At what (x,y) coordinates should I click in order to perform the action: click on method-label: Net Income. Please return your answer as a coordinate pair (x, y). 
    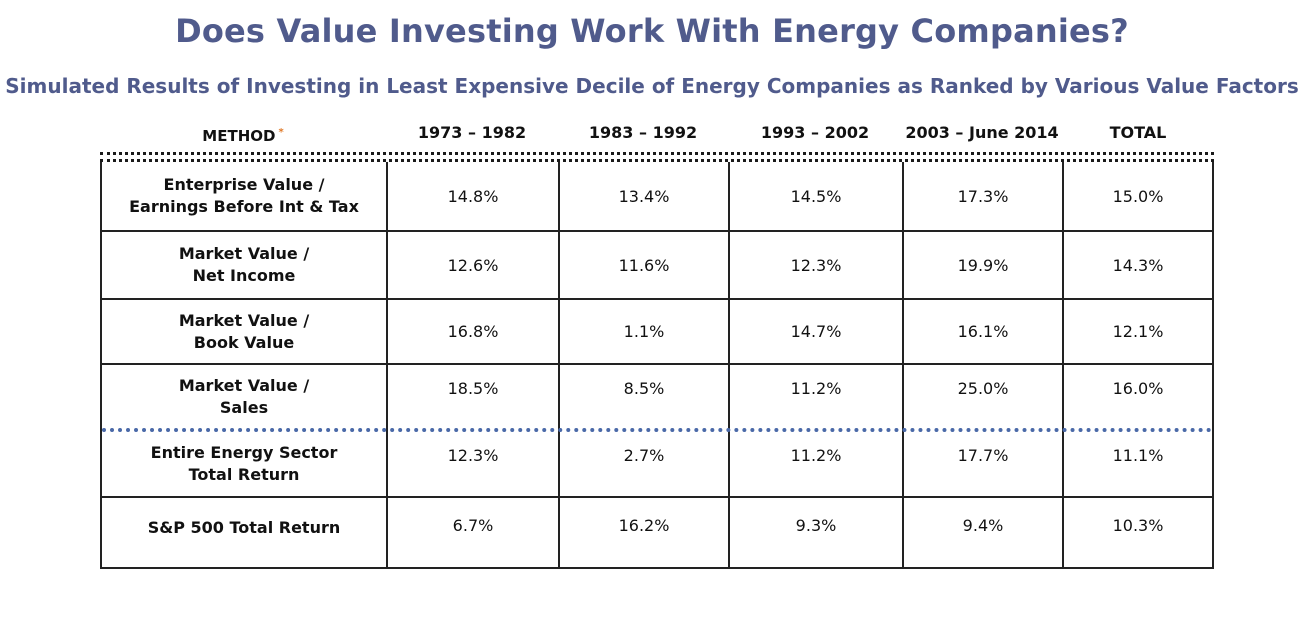
    Looking at the image, I should click on (244, 275).